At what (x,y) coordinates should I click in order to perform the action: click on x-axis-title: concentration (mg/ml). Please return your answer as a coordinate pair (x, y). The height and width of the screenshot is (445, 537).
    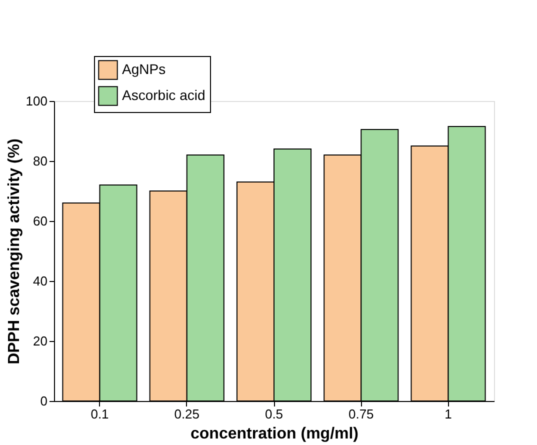
    Looking at the image, I should click on (274, 434).